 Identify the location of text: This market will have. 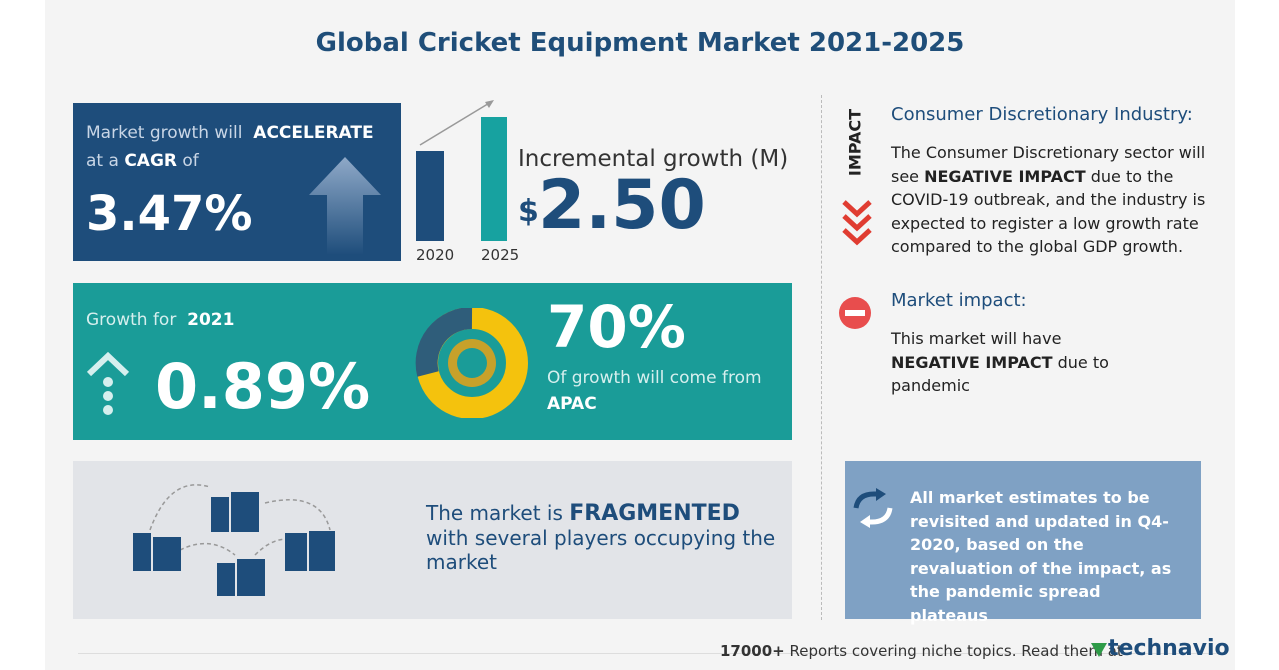
(976, 338).